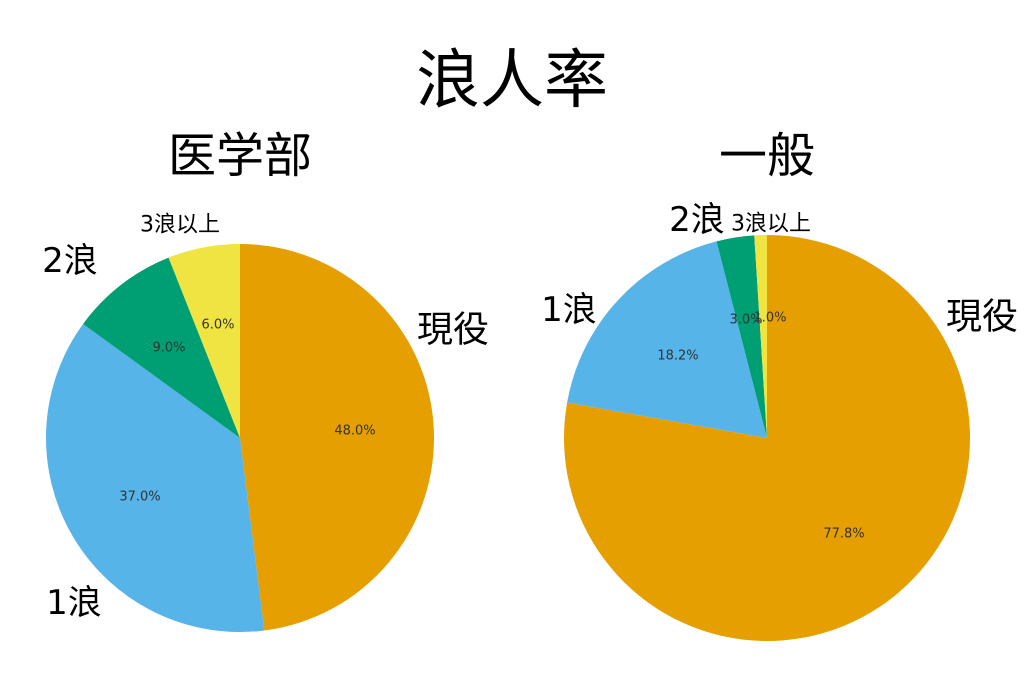  I want to click on pct-label-medical-0: 48.0%, so click(354, 431).